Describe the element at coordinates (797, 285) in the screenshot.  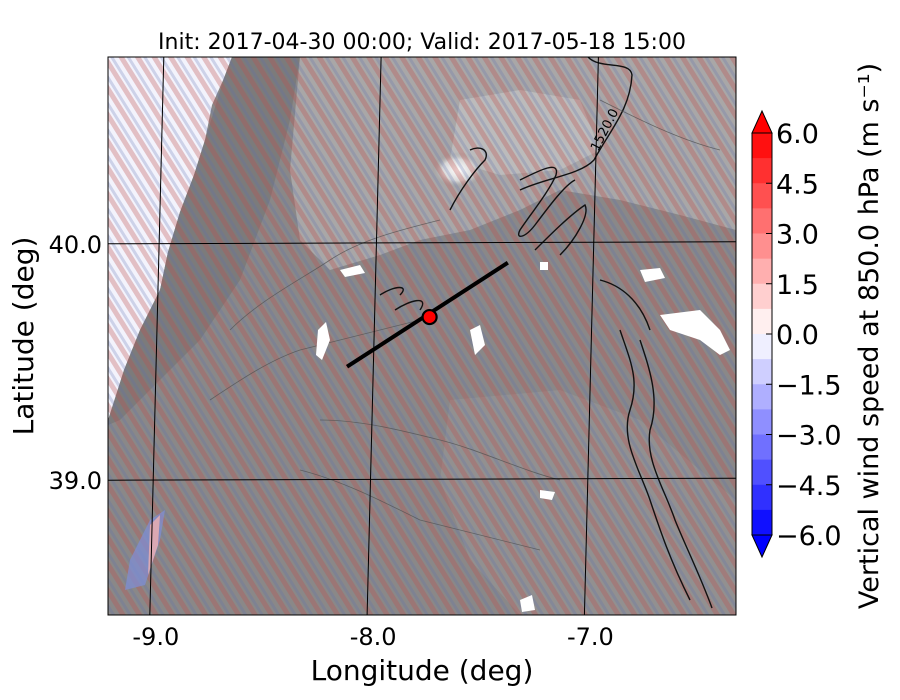
I see `colorbar-tick-label: 1.5` at that location.